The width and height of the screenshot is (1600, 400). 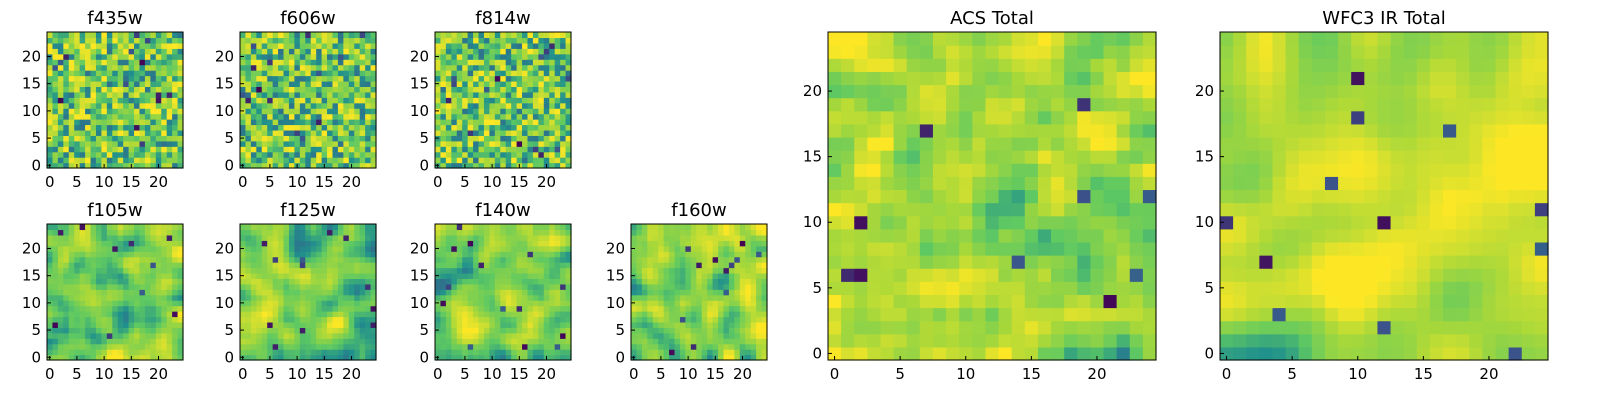 I want to click on y-tick-label: 0, so click(x=424, y=357).